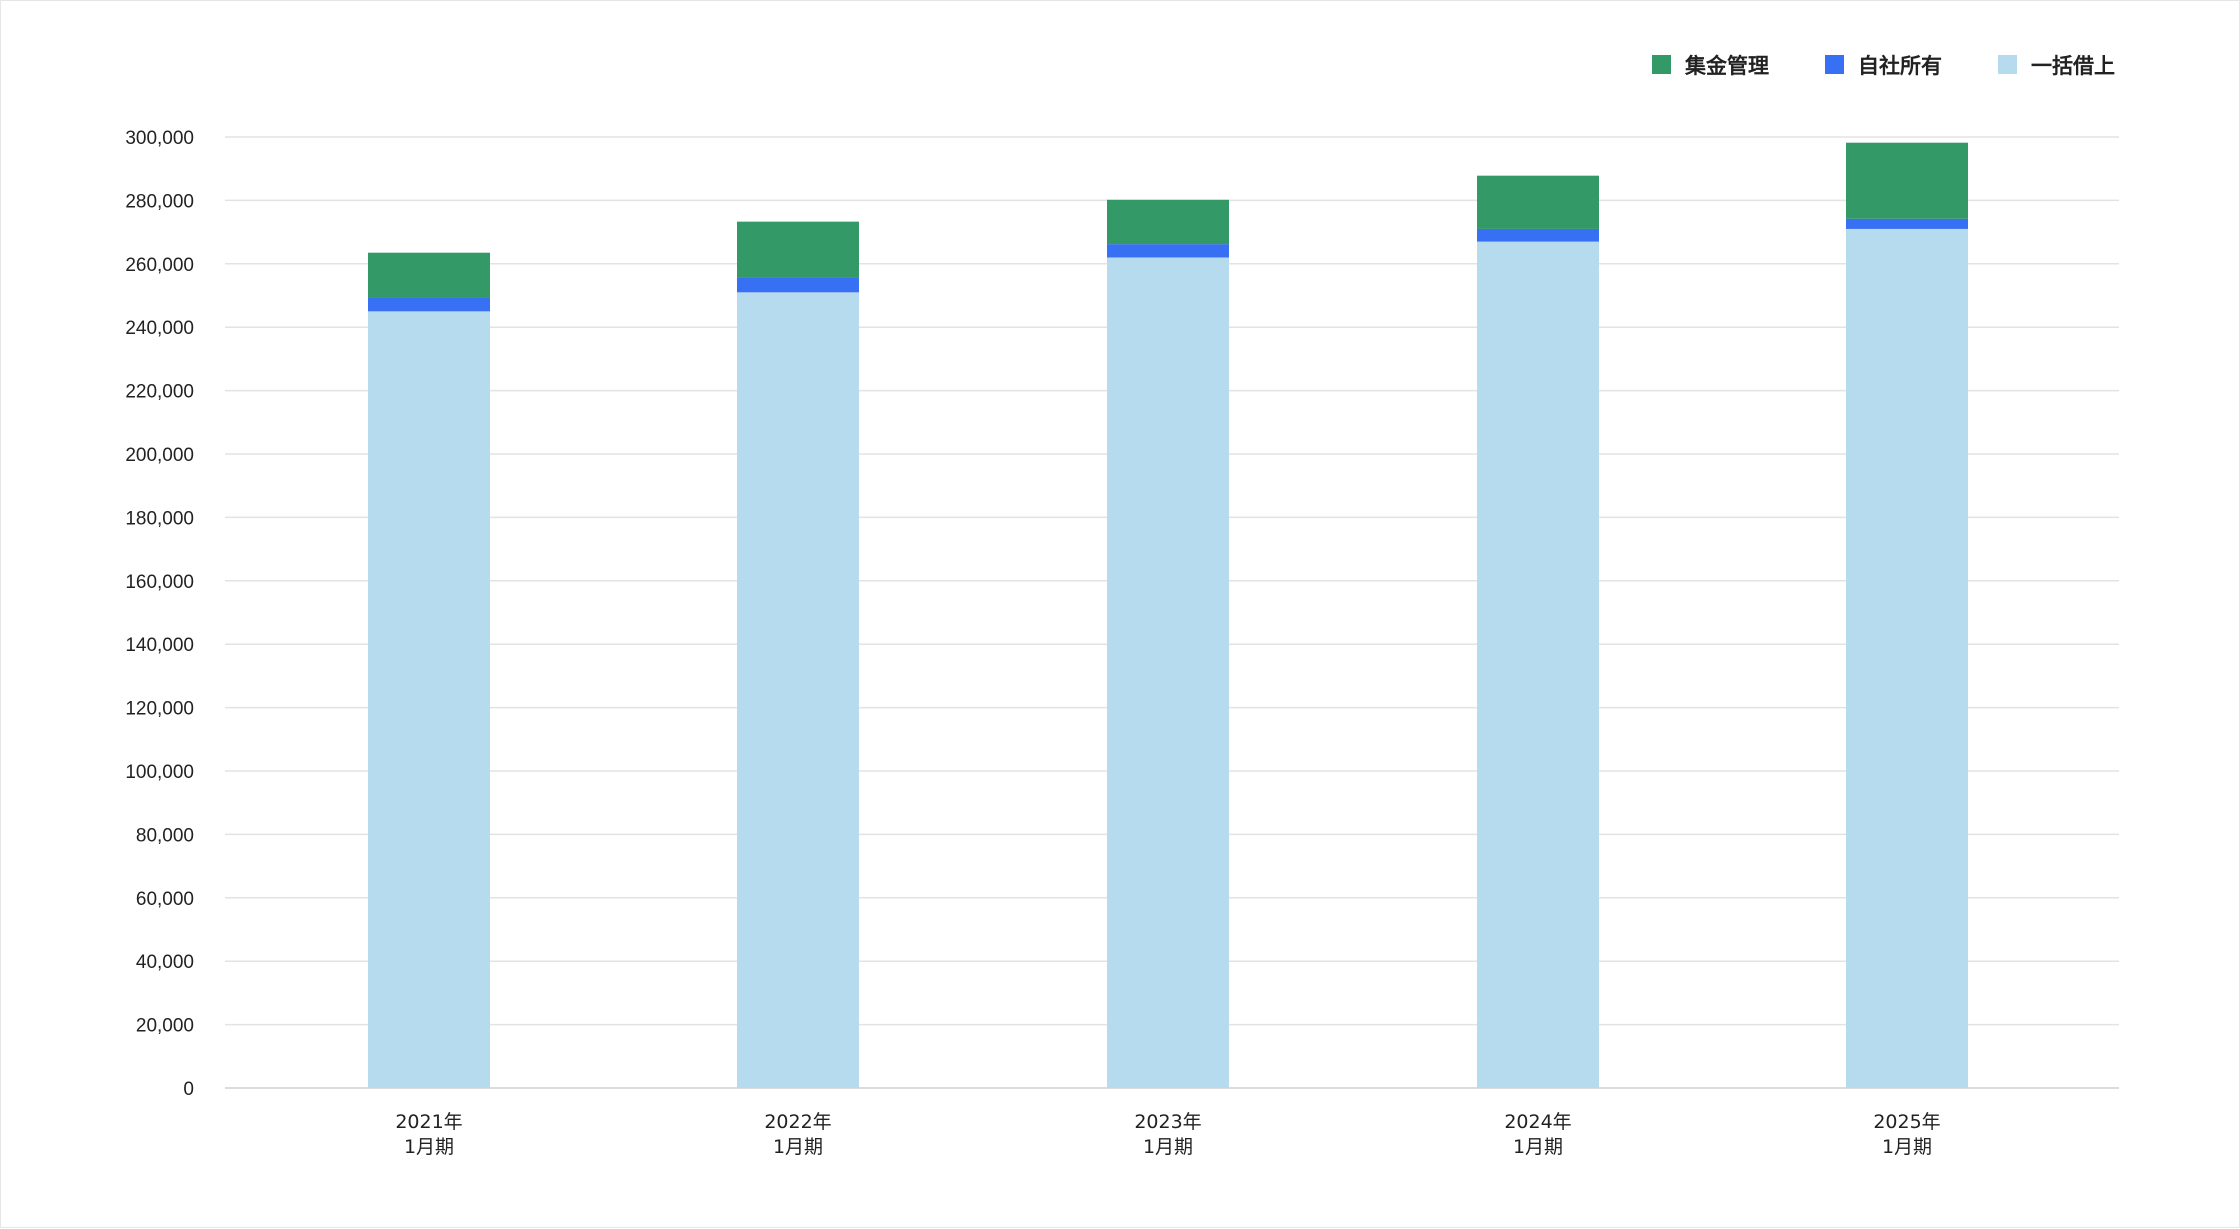 The height and width of the screenshot is (1229, 2240). Describe the element at coordinates (1900, 66) in the screenshot. I see `legend-label: 自社所有` at that location.